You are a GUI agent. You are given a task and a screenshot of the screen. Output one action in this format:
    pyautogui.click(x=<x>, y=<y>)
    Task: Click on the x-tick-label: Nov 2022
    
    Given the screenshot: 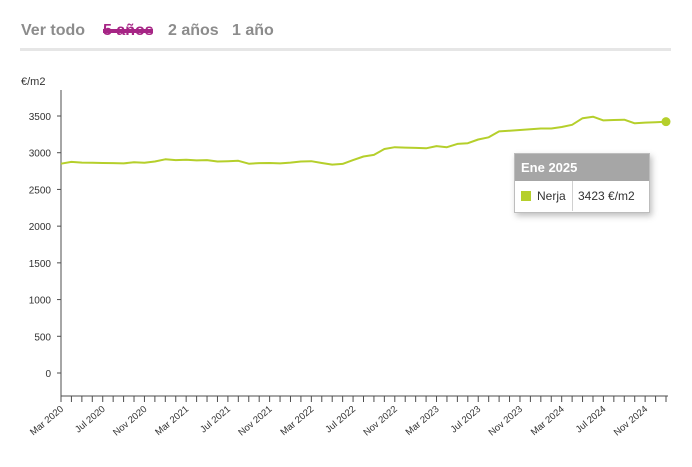 What is the action you would take?
    pyautogui.click(x=380, y=421)
    